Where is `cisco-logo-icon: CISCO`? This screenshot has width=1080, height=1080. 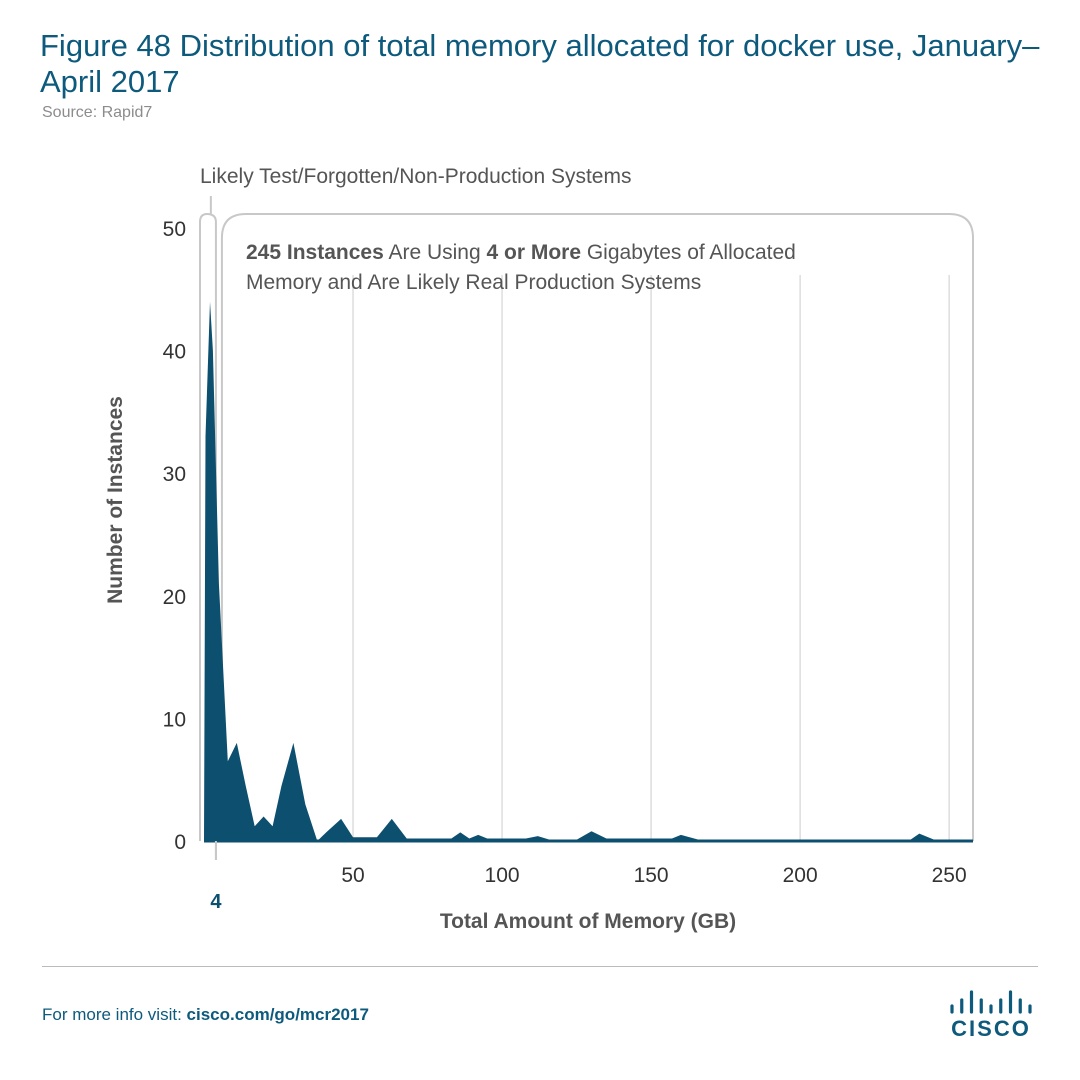 cisco-logo-icon: CISCO is located at coordinates (991, 1015).